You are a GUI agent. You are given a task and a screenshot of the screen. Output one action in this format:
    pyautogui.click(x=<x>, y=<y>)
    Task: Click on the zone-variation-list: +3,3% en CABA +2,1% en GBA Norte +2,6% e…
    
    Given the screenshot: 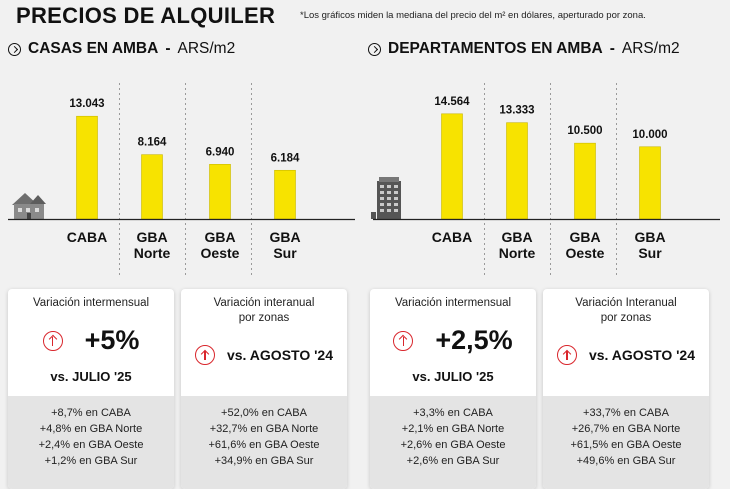 What is the action you would take?
    pyautogui.click(x=453, y=442)
    